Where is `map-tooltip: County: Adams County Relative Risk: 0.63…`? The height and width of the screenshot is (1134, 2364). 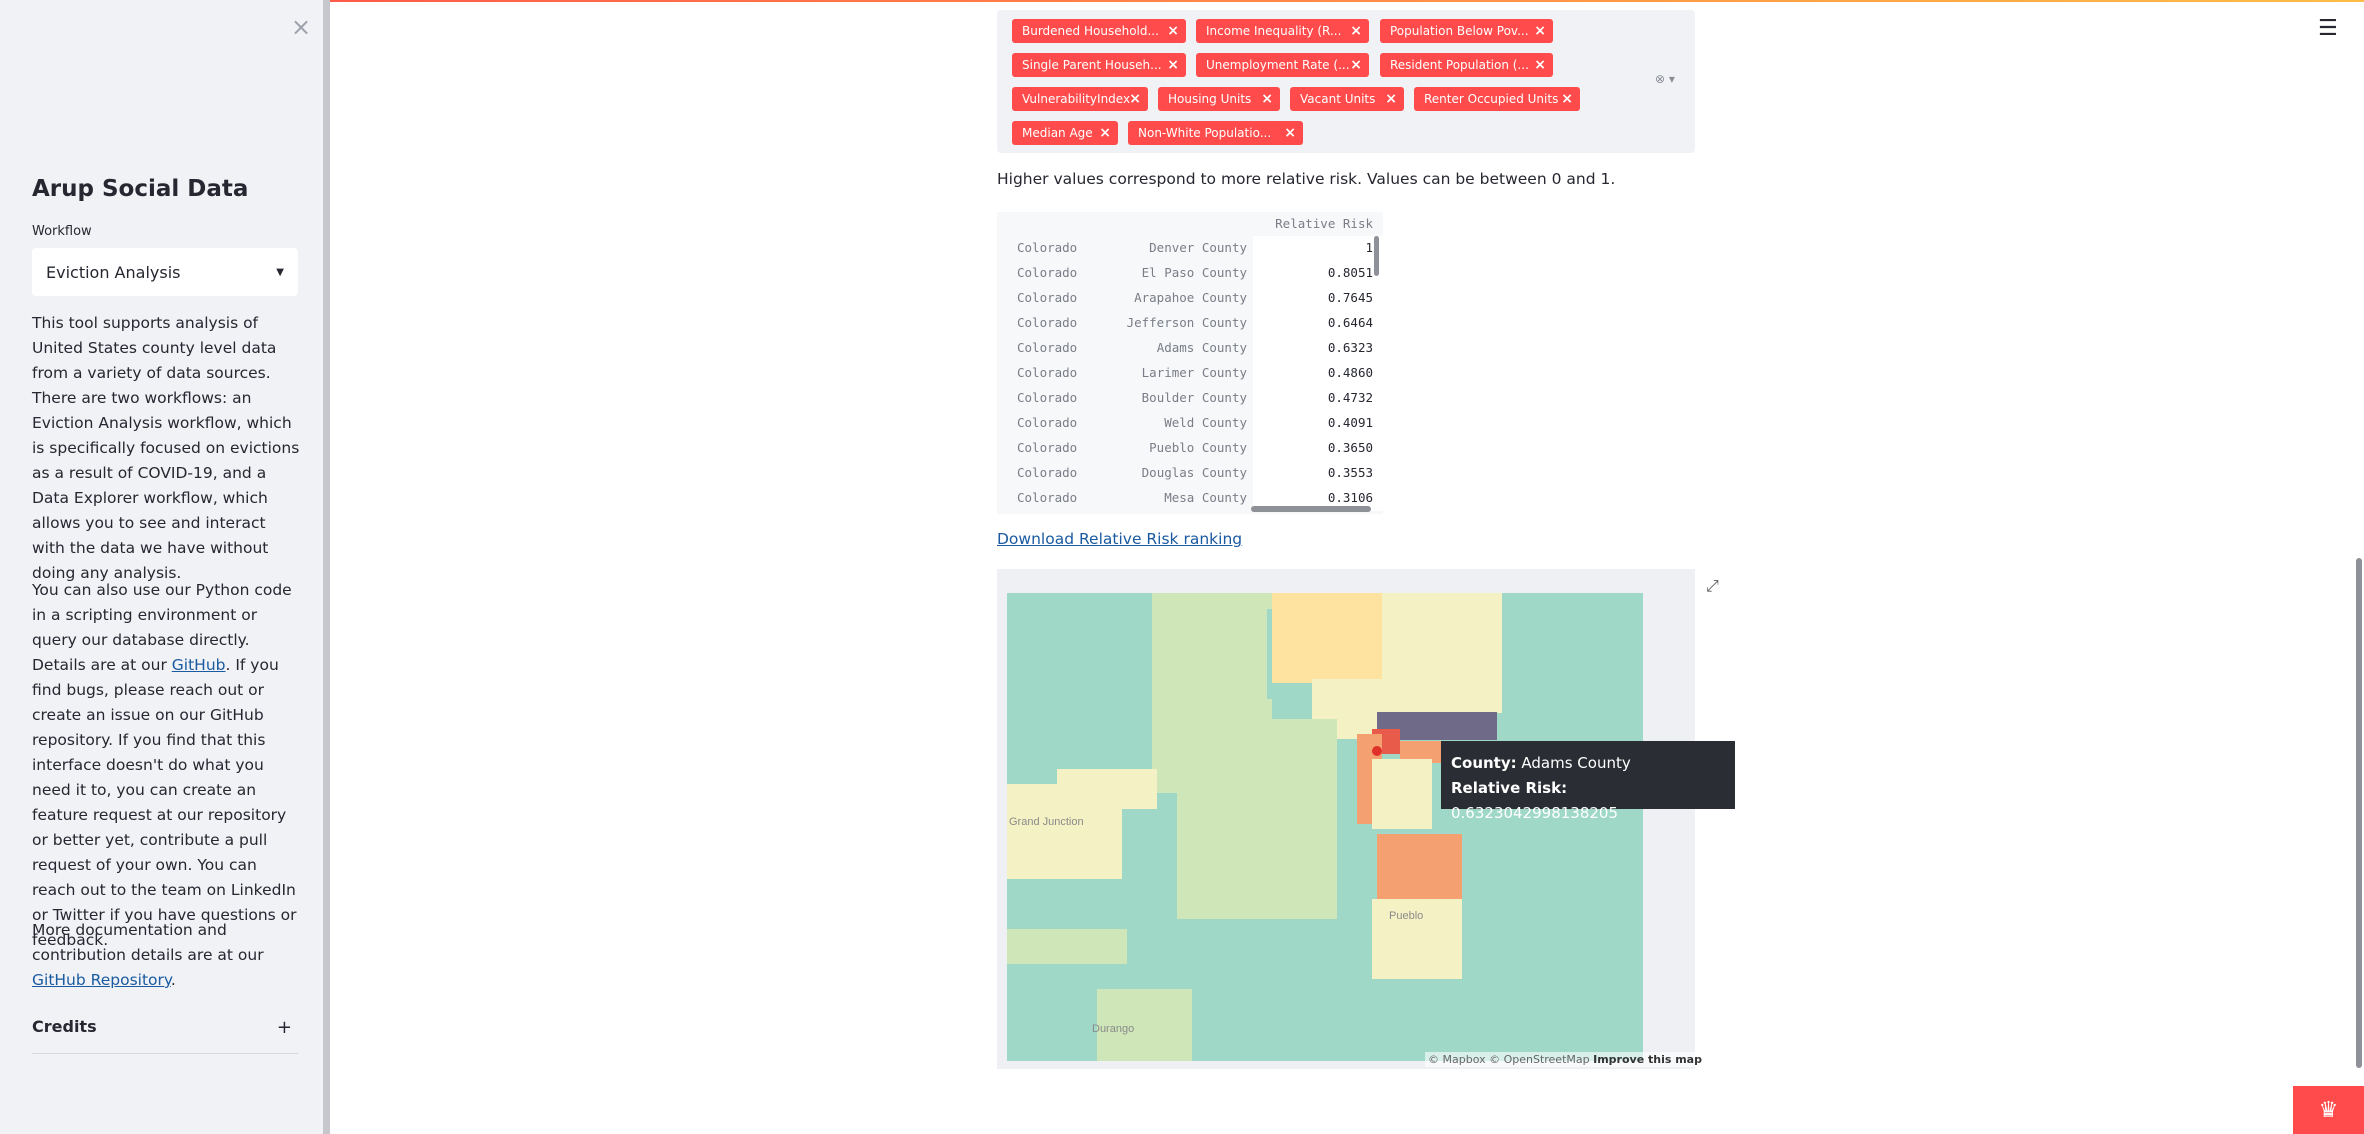 map-tooltip: County: Adams County Relative Risk: 0.63… is located at coordinates (1588, 781).